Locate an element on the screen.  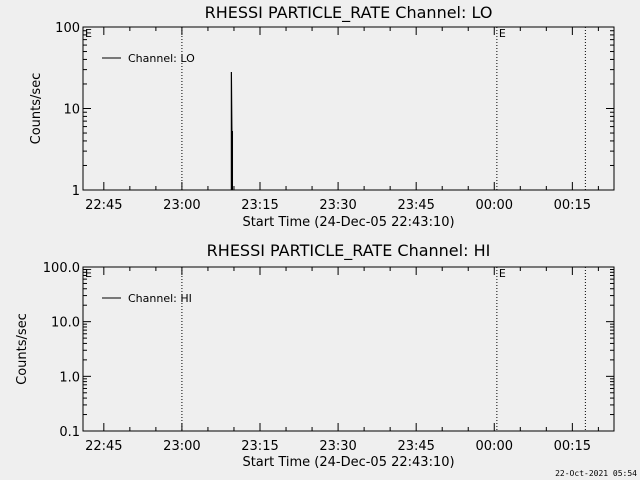
chart1-y-tick-label: 1 is located at coordinates (76, 191).